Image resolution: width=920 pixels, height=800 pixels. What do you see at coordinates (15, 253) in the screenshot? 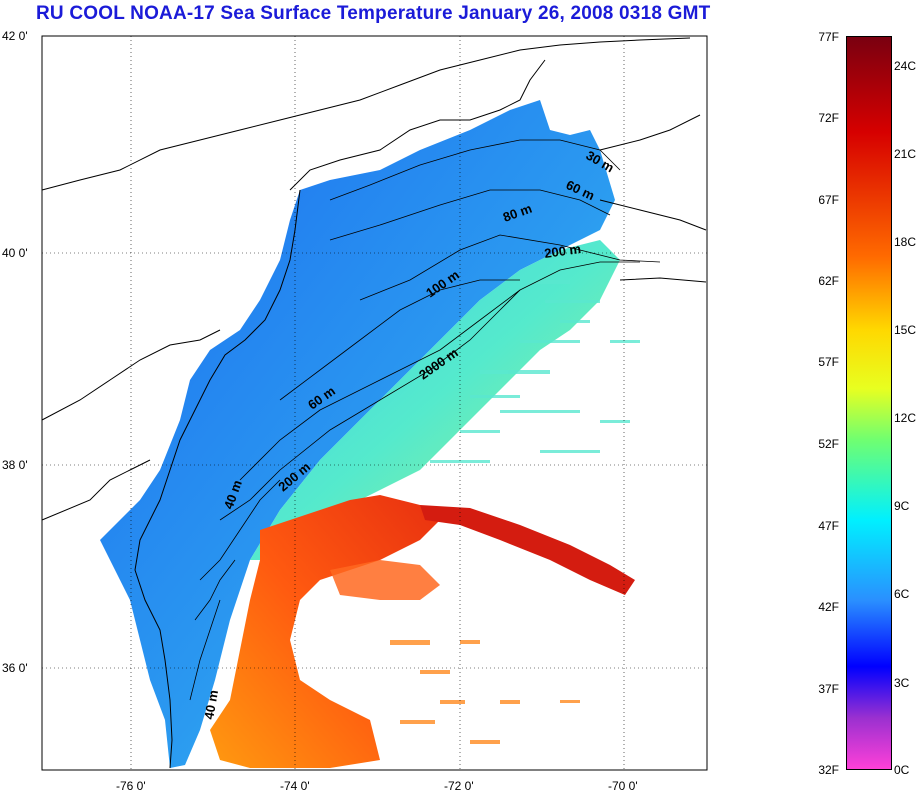
I see `lat-label: 40 0'` at bounding box center [15, 253].